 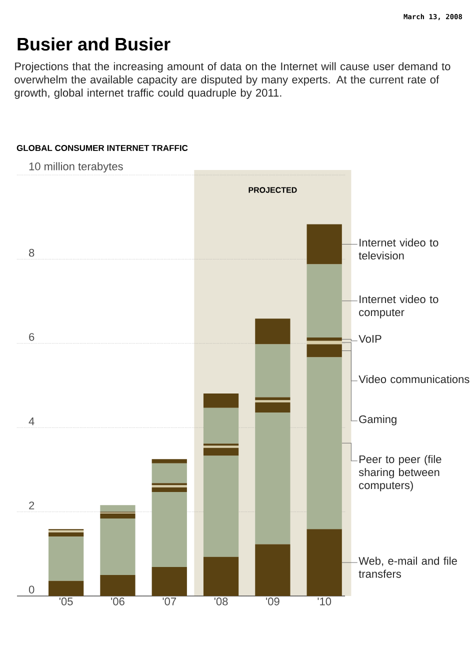 I want to click on series-label: VoIP, so click(x=370, y=339).